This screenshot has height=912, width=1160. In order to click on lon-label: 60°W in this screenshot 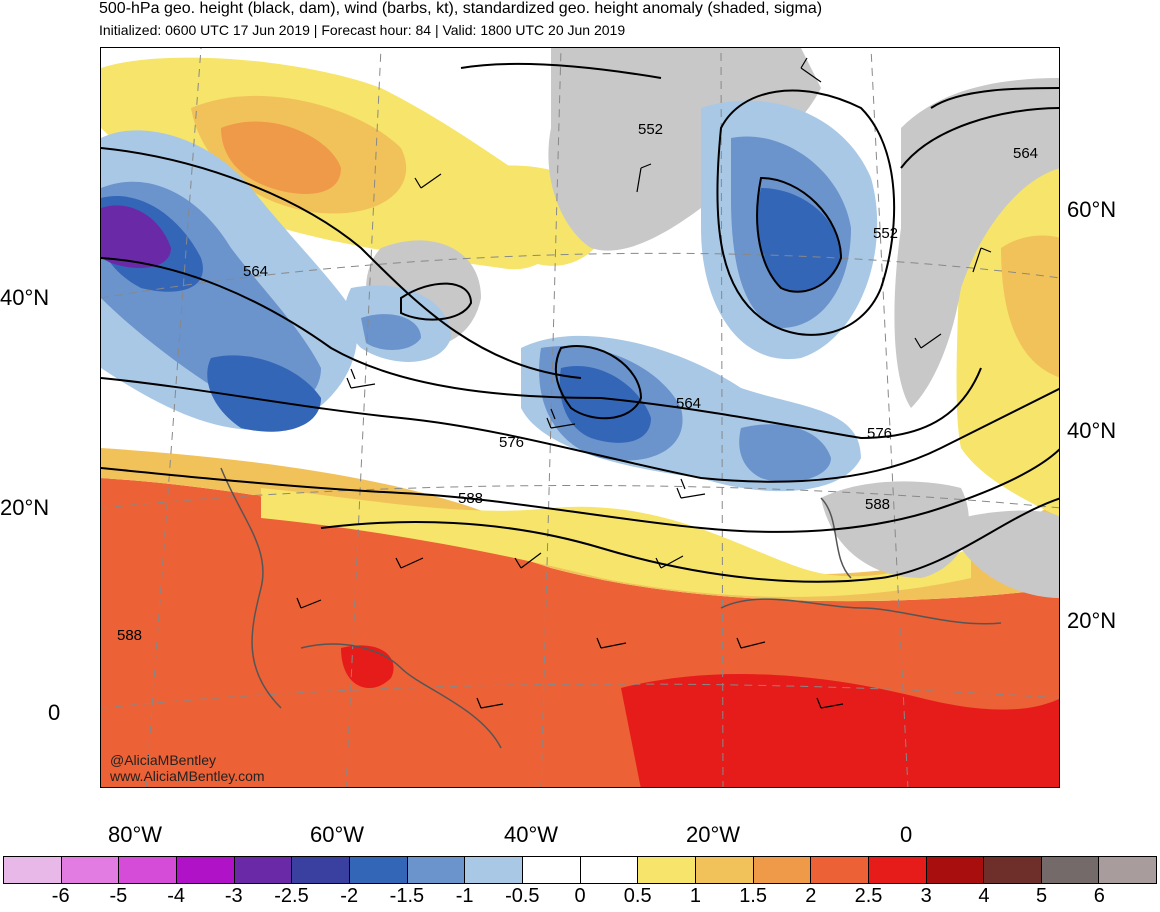, I will do `click(337, 834)`.